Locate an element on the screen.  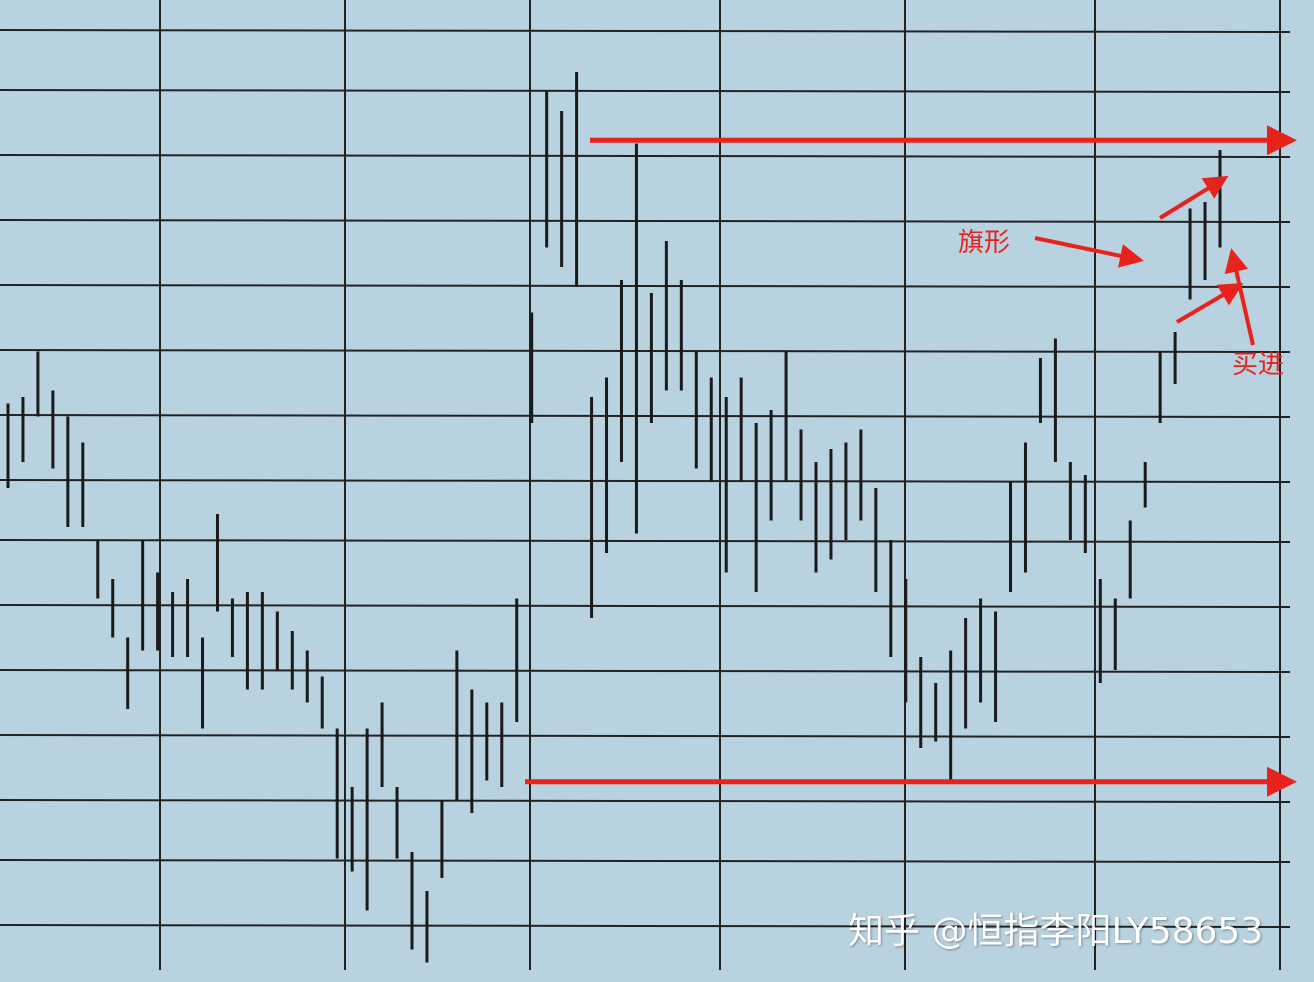
watermark: 知乎 @恒指李阳LY58653 is located at coordinates (1056, 931).